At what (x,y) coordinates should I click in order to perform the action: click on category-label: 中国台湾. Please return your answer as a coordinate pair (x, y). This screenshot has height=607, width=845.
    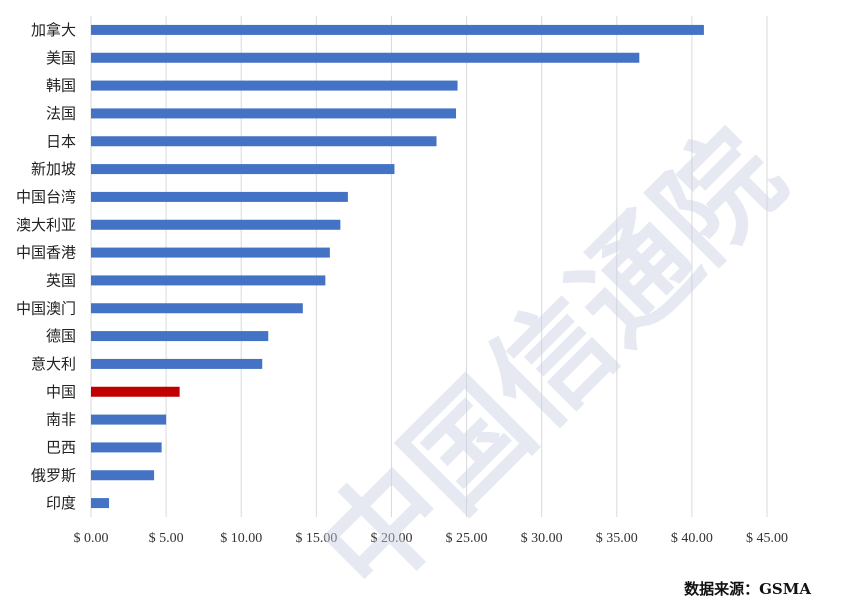
    Looking at the image, I should click on (46, 197).